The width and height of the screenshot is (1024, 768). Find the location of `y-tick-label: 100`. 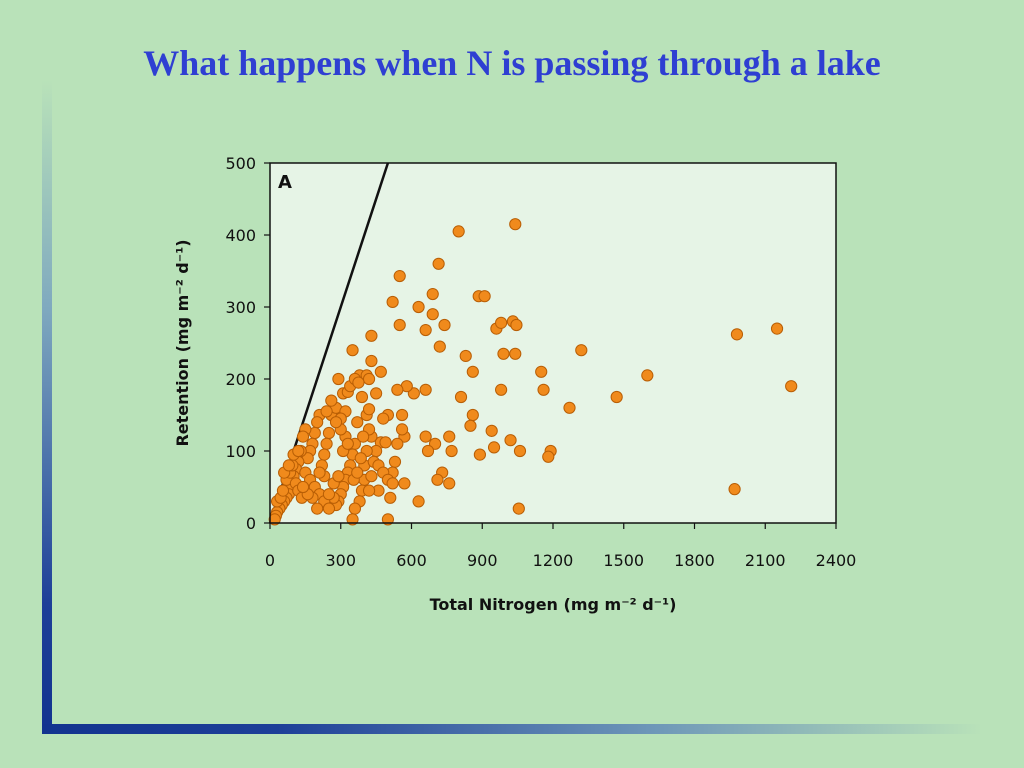

y-tick-label: 100 is located at coordinates (240, 451).